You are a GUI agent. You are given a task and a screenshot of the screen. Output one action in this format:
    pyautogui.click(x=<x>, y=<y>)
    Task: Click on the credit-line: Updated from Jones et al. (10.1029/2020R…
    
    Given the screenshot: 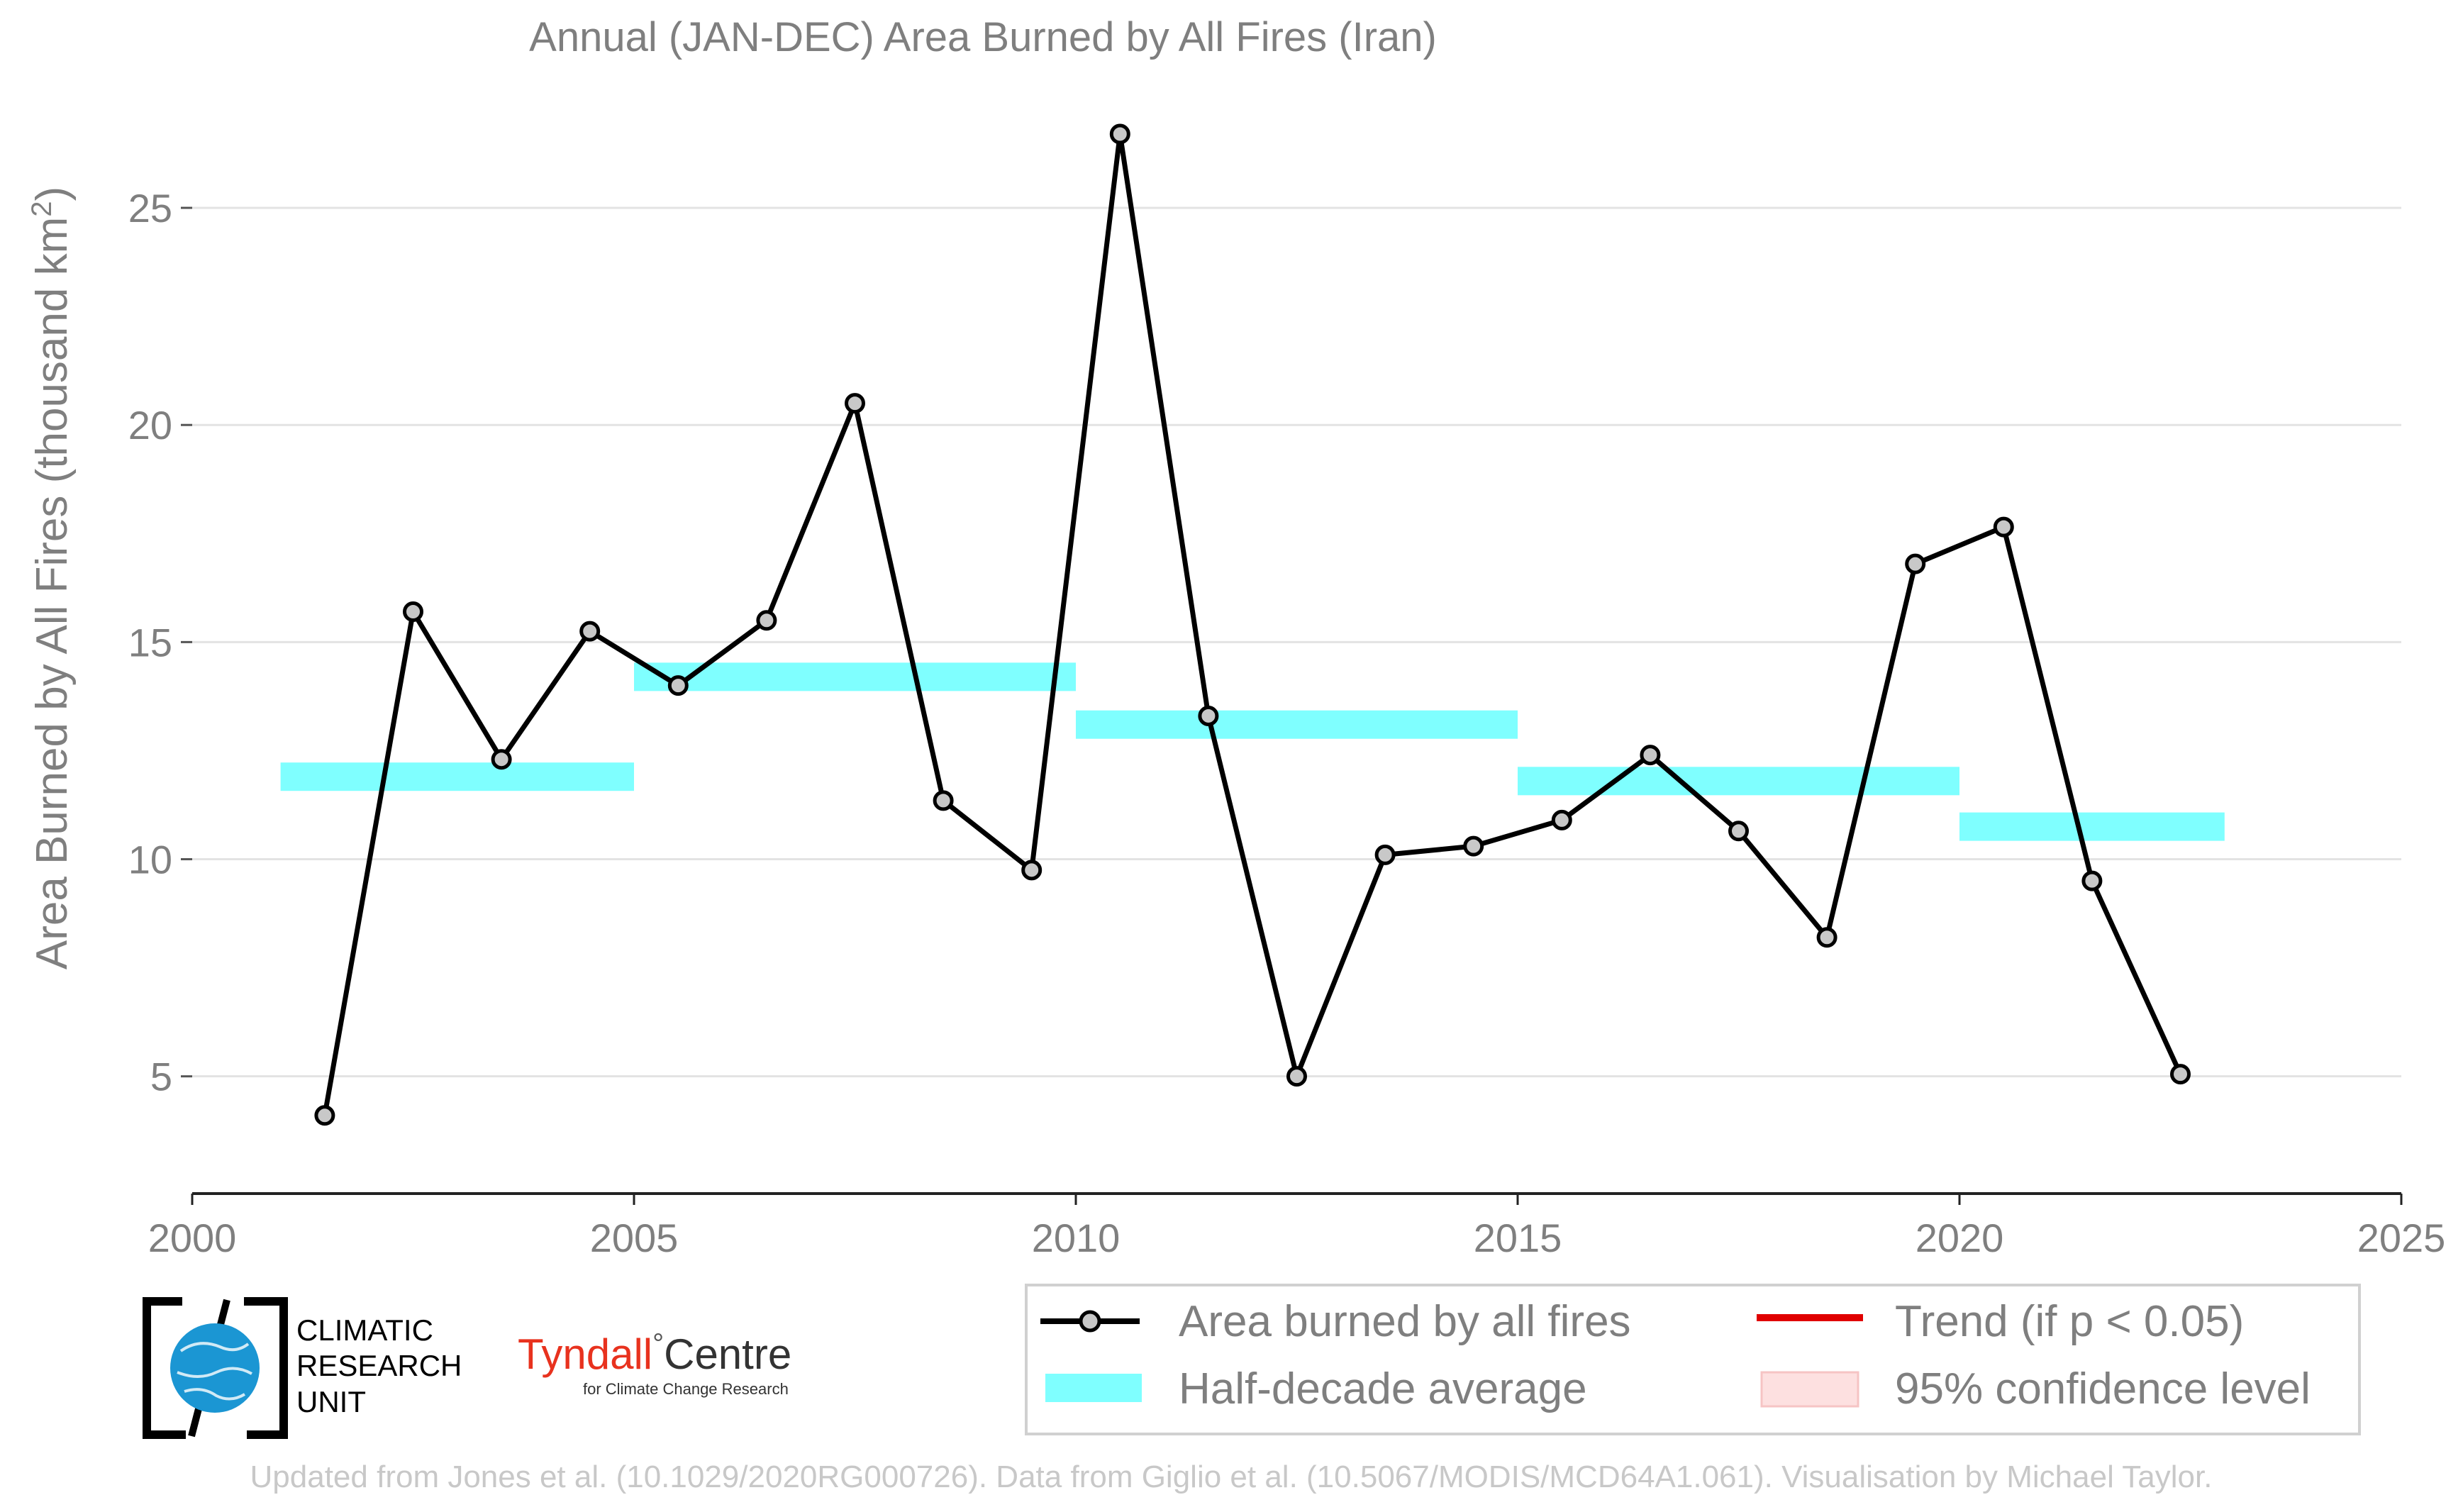 What is the action you would take?
    pyautogui.click(x=1231, y=1477)
    